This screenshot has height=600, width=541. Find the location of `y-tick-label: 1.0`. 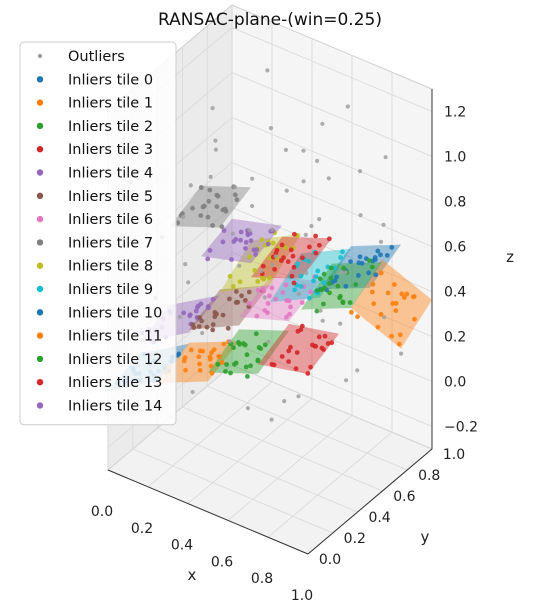

y-tick-label: 1.0 is located at coordinates (454, 455).